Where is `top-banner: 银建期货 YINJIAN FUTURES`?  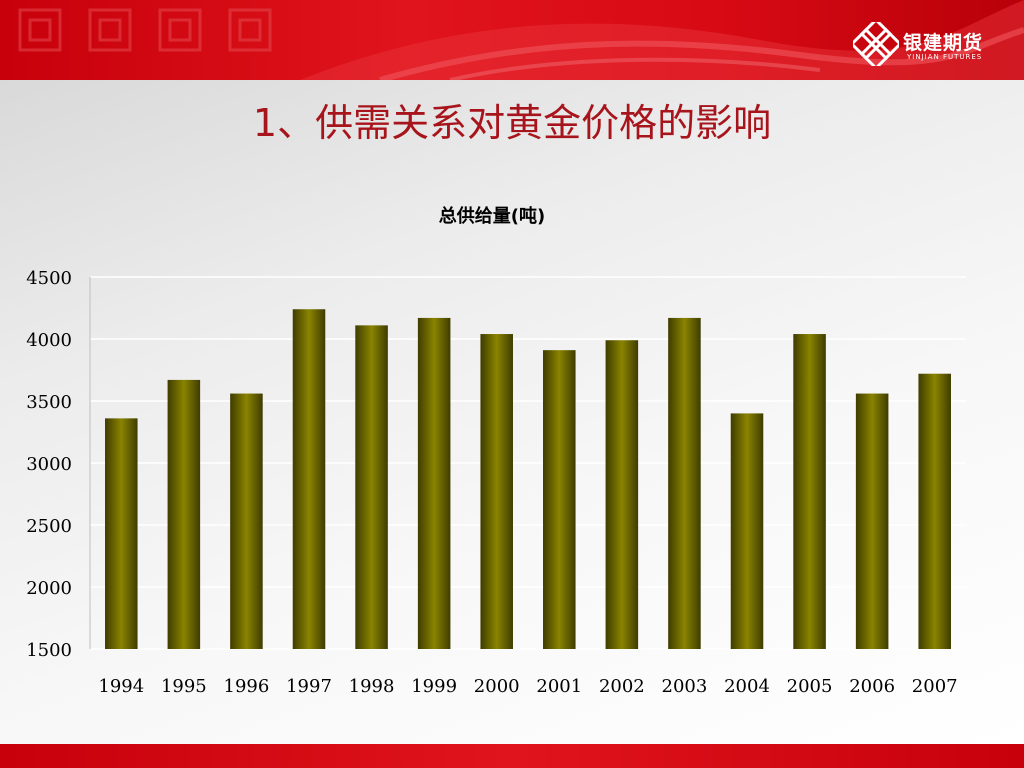 top-banner: 银建期货 YINJIAN FUTURES is located at coordinates (512, 40).